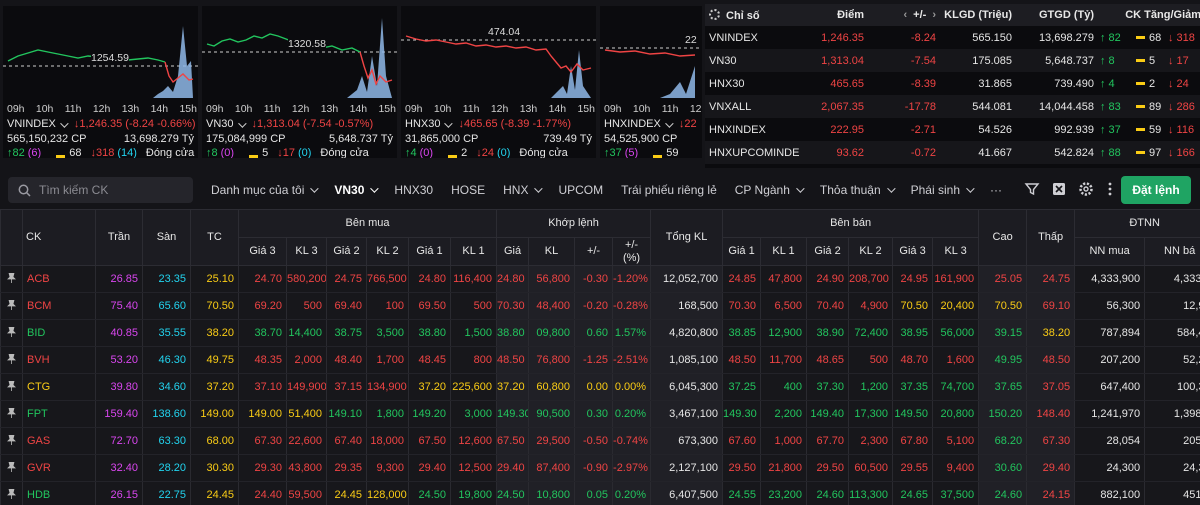 Image resolution: width=1200 pixels, height=505 pixels. Describe the element at coordinates (59, 279) in the screenshot. I see `stock-symbol: ACB` at that location.